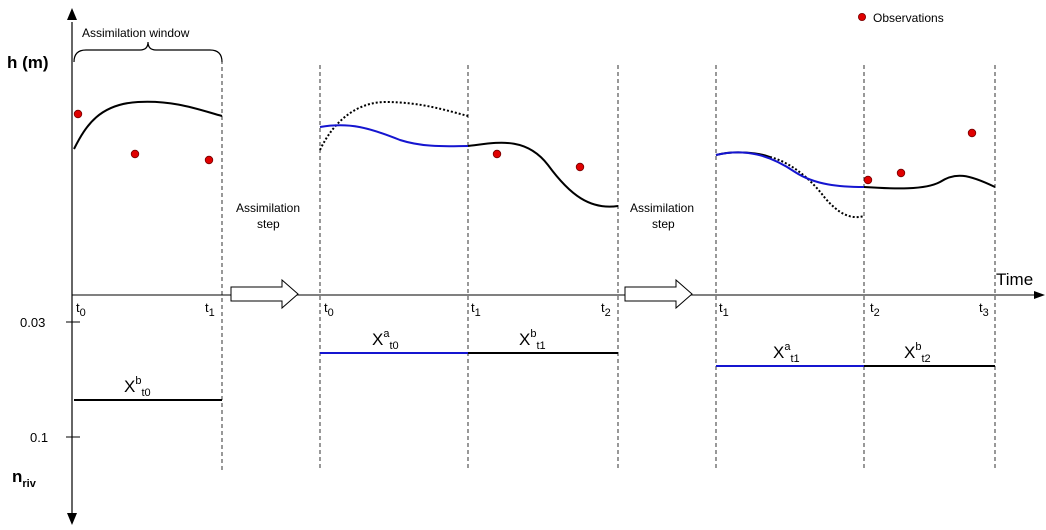 This screenshot has width=1046, height=530. Describe the element at coordinates (28, 62) in the screenshot. I see `h-axis-title: h (m)` at that location.